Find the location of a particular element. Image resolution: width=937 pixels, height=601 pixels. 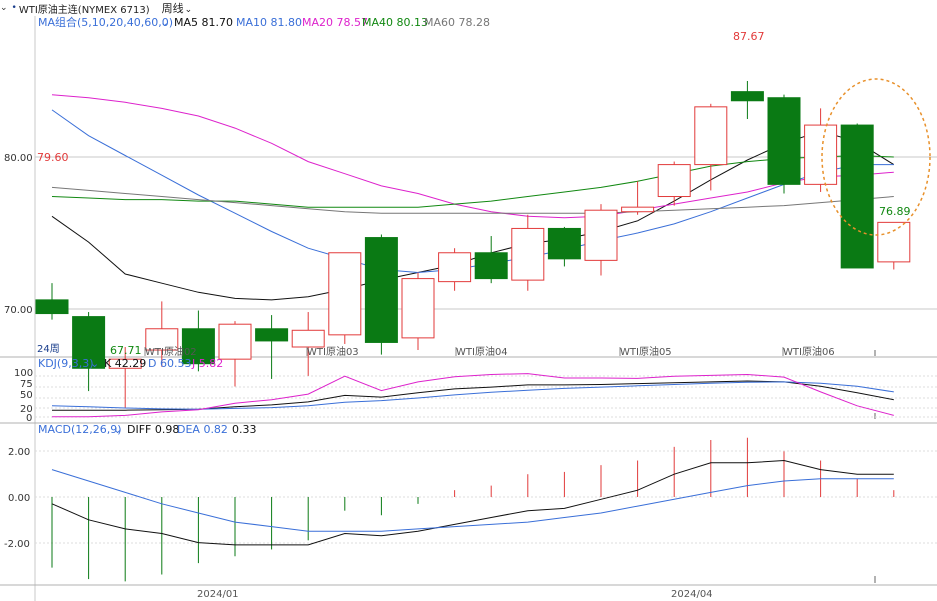

kdj-k-line is located at coordinates (473, 395).